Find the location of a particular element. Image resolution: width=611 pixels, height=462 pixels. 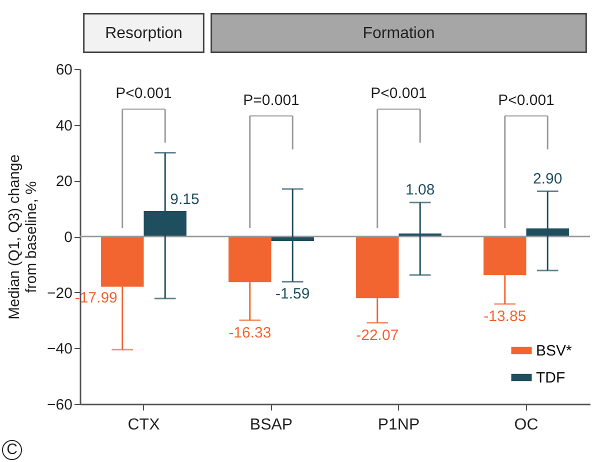

text: Resorption is located at coordinates (143, 33).